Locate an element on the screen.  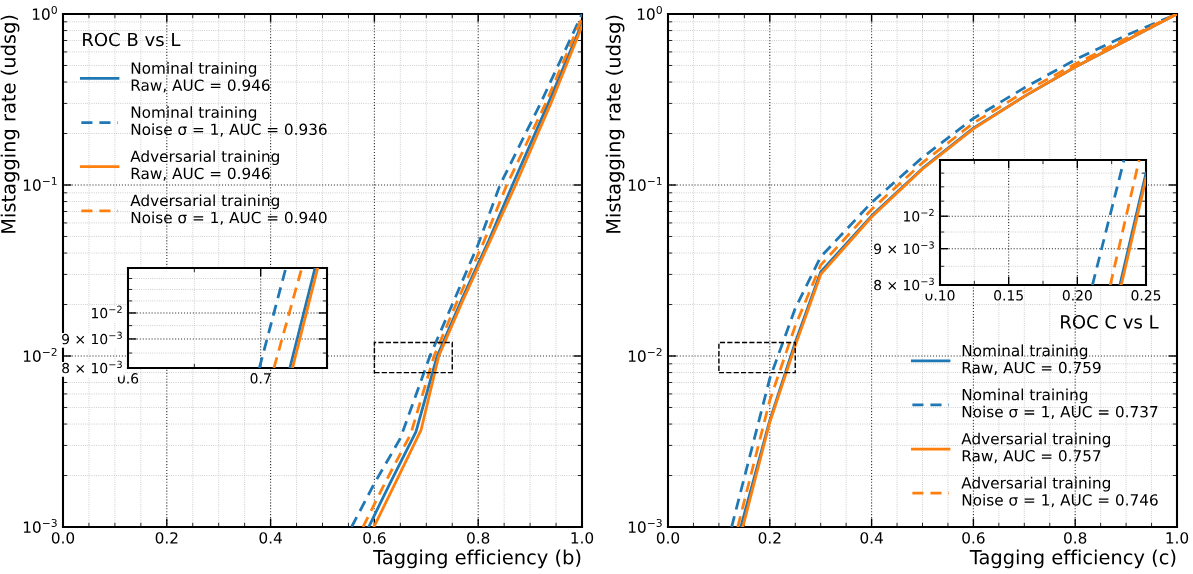
legend-label: Adversarial training Noise σ = 1, AUC = 0.746 is located at coordinates (1059, 492).